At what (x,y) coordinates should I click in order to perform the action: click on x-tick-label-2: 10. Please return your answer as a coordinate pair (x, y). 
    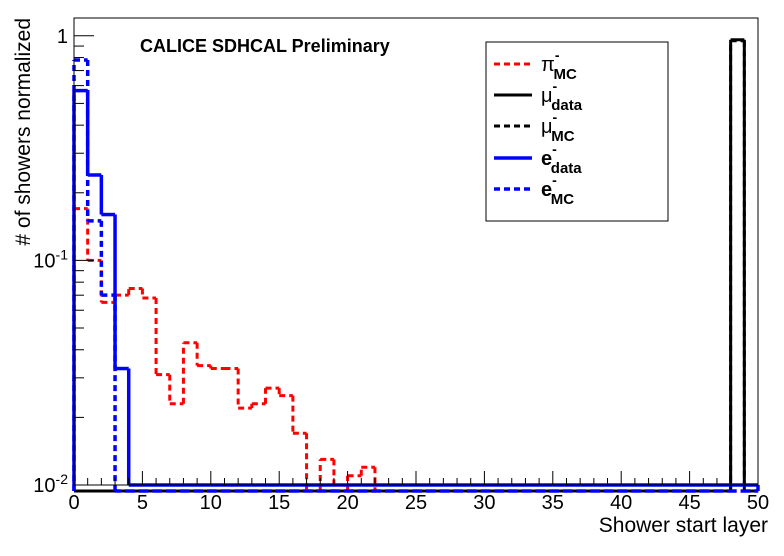
    Looking at the image, I should click on (211, 503).